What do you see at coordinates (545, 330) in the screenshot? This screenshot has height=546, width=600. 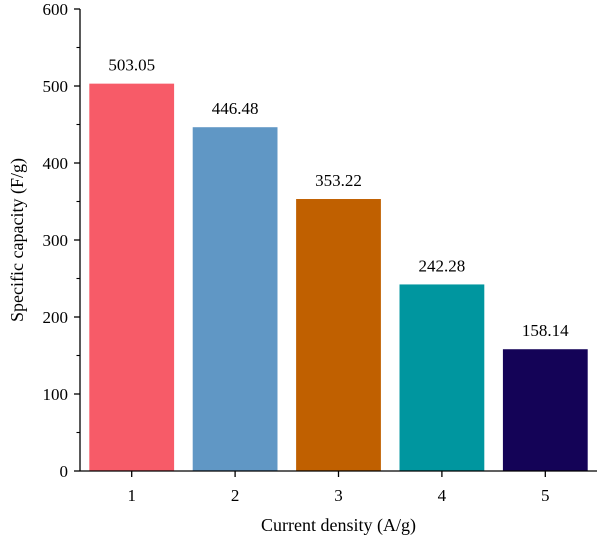 I see `data-label-5: 158.14` at bounding box center [545, 330].